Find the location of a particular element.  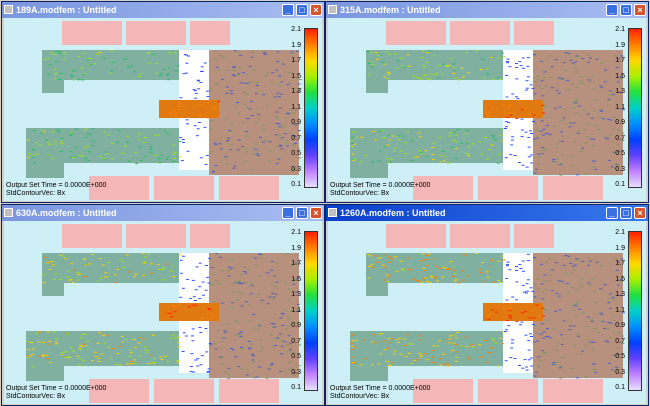

window-title: 189A.modfem : Untitled is located at coordinates (66, 10).